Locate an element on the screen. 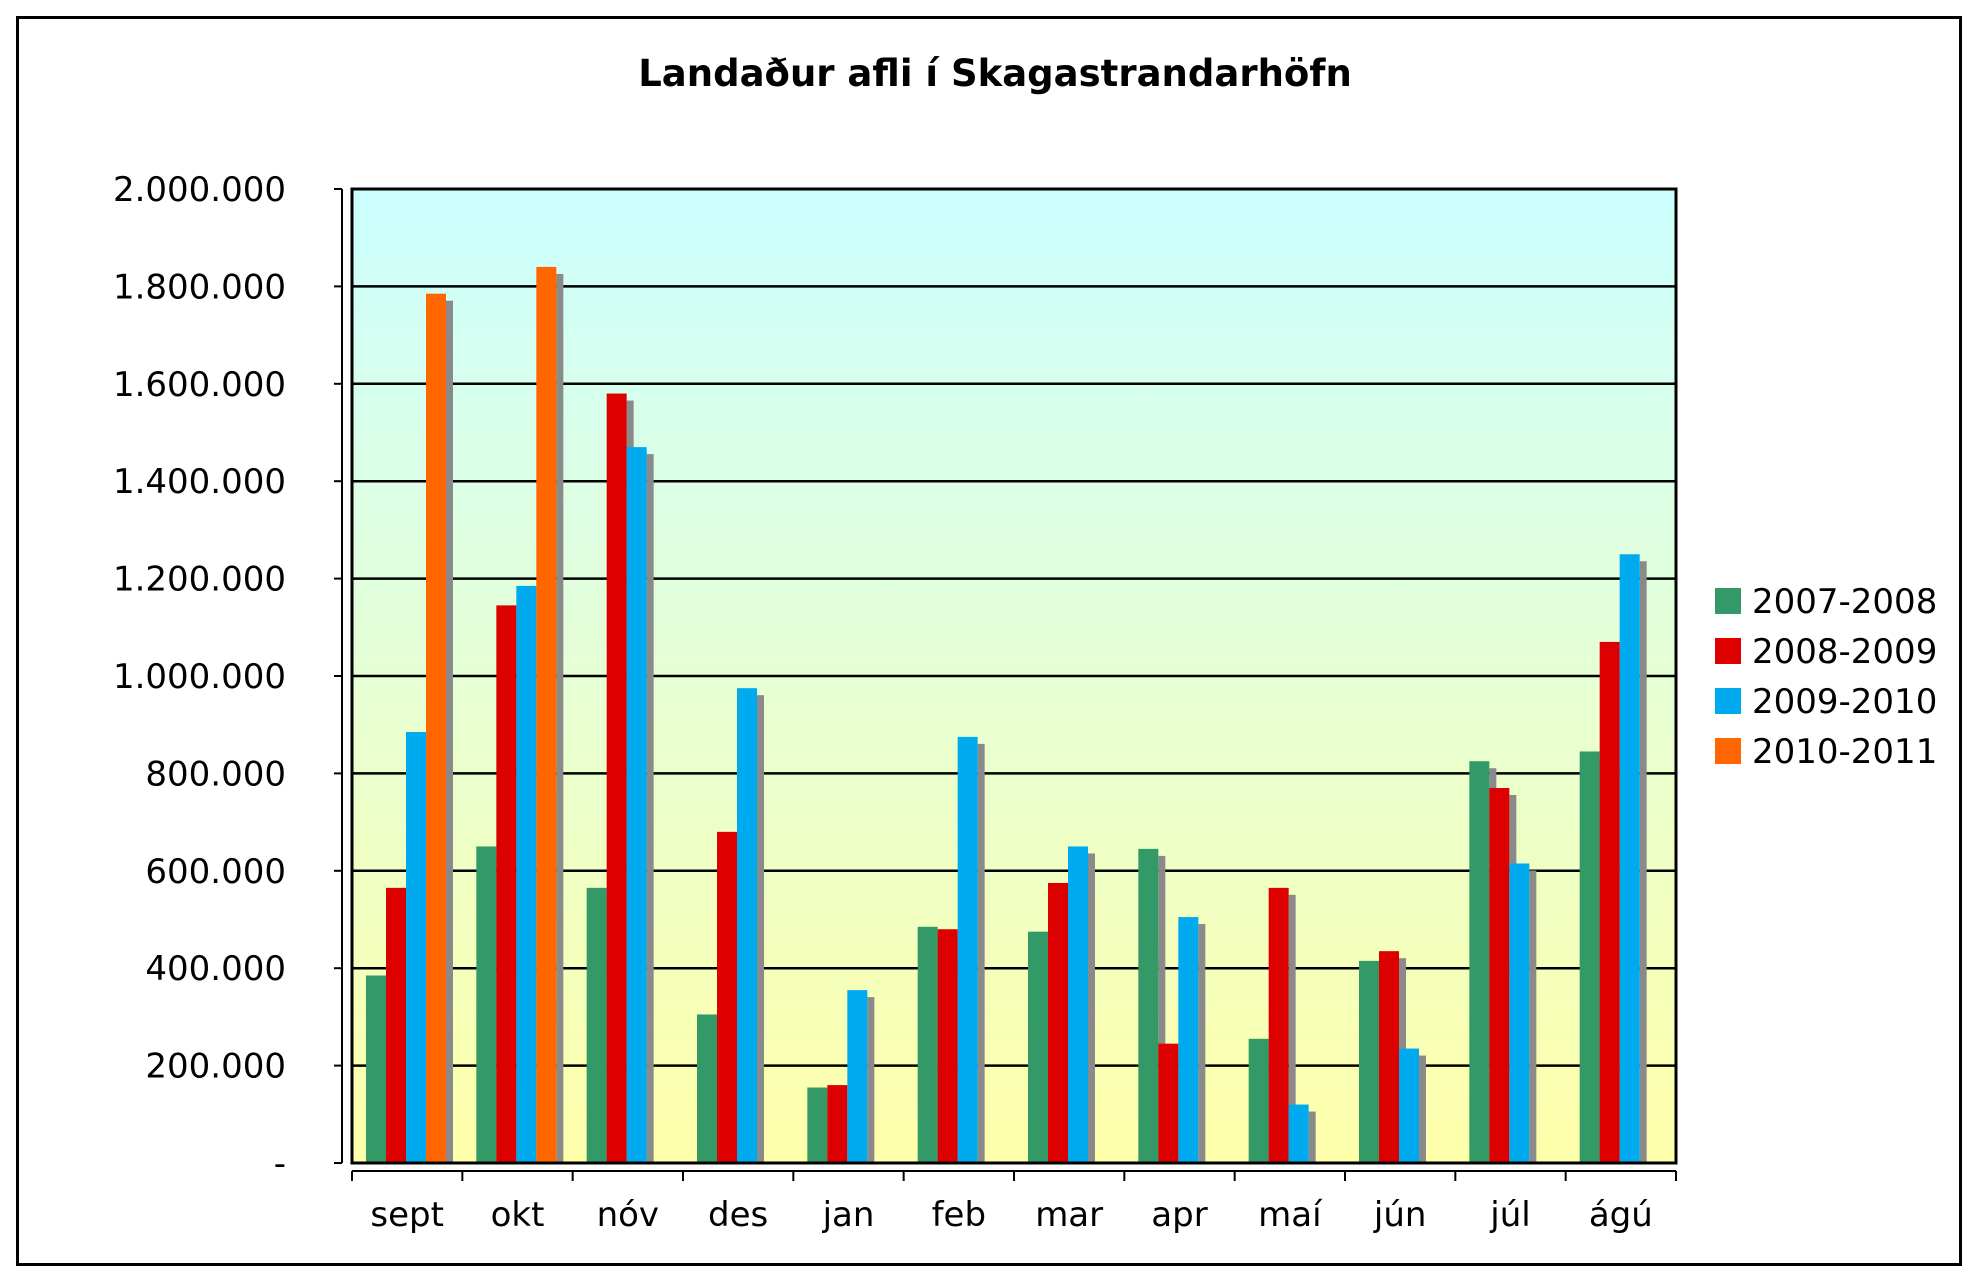  y-tick-label: 1.000.000 is located at coordinates (199, 677).